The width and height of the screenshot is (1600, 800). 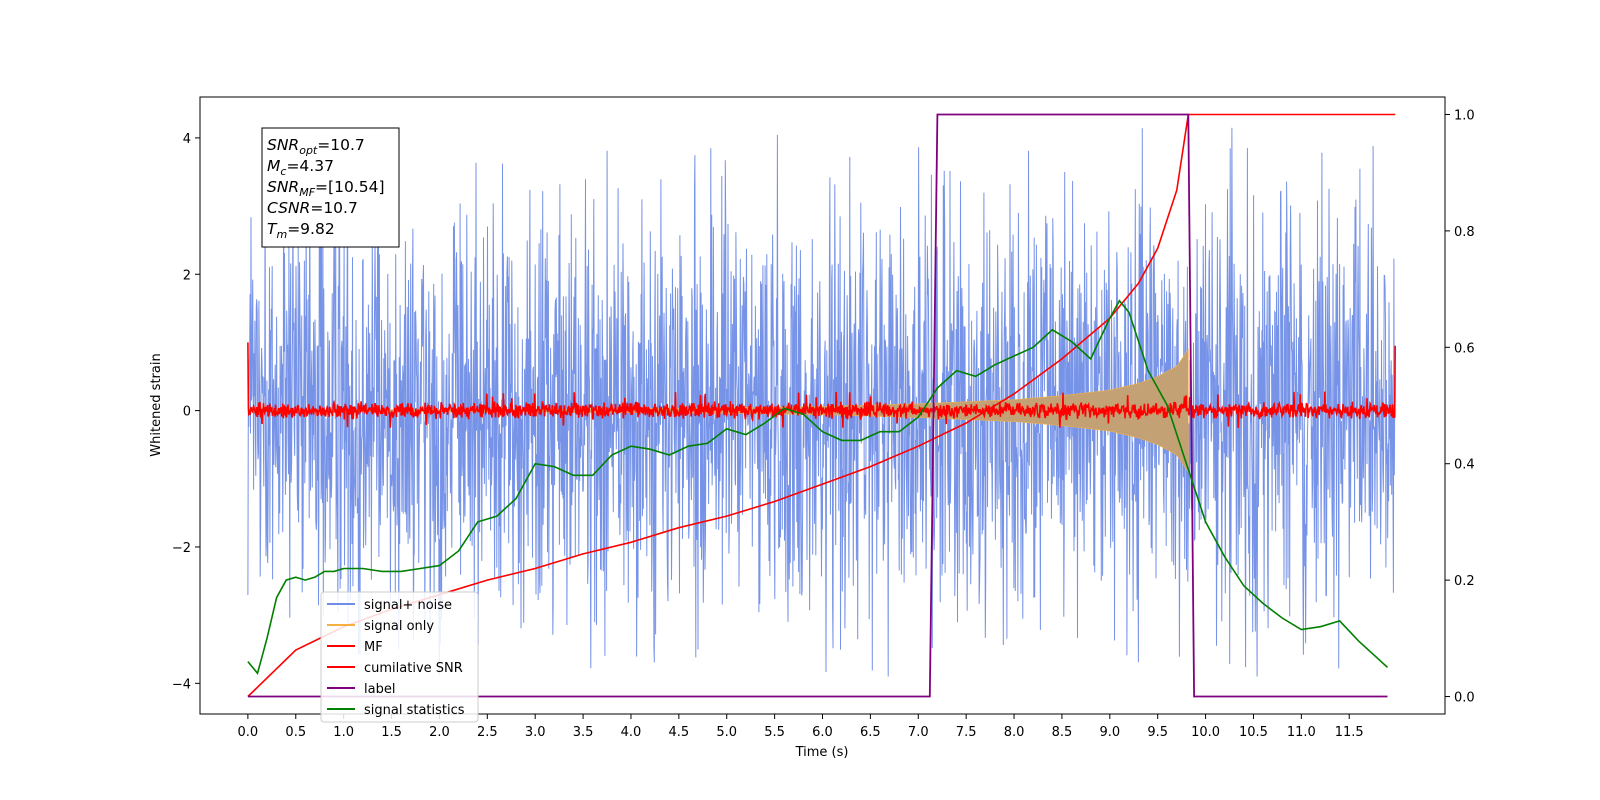 I want to click on y-axis-left: −4 −2 0 2 4, so click(x=186, y=412).